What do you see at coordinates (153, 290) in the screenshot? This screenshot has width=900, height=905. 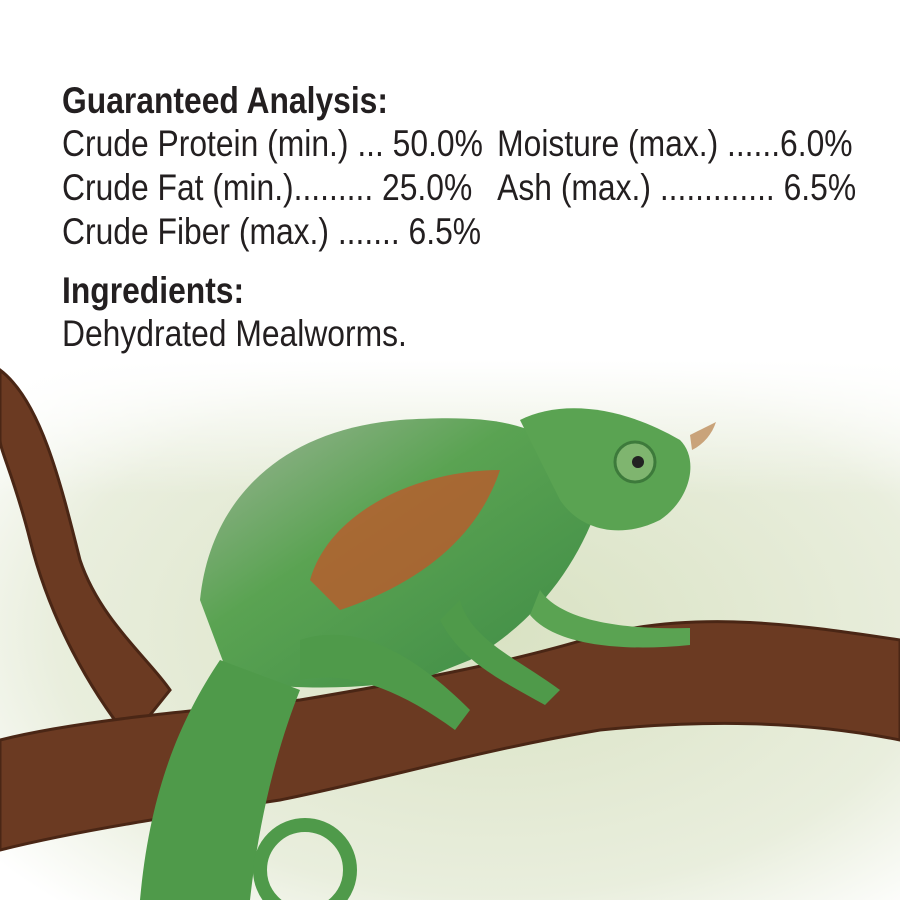 I see `ingredients-heading: Ingredients:` at bounding box center [153, 290].